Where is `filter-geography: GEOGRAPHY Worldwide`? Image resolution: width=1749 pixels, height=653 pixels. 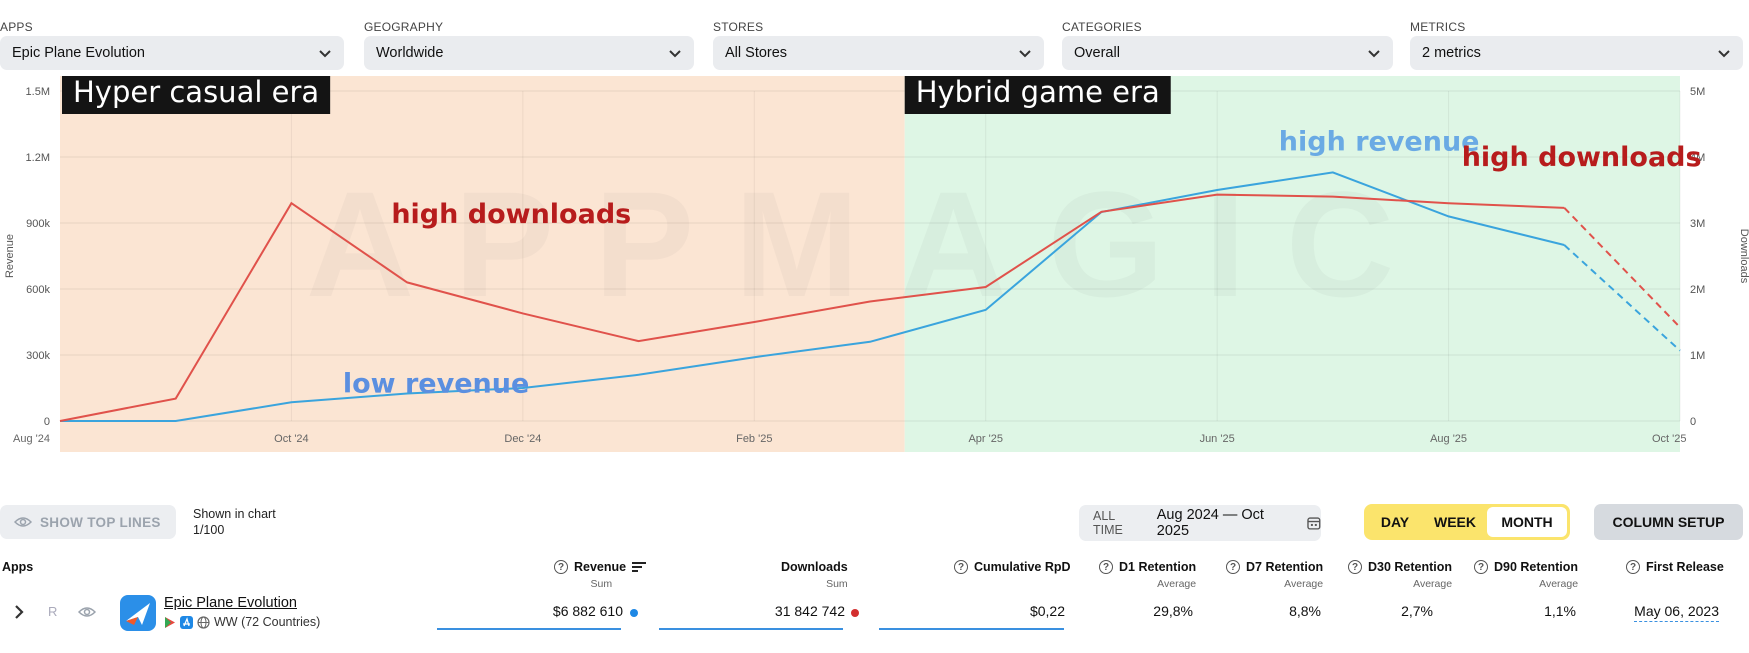 filter-geography: GEOGRAPHY Worldwide is located at coordinates (529, 44).